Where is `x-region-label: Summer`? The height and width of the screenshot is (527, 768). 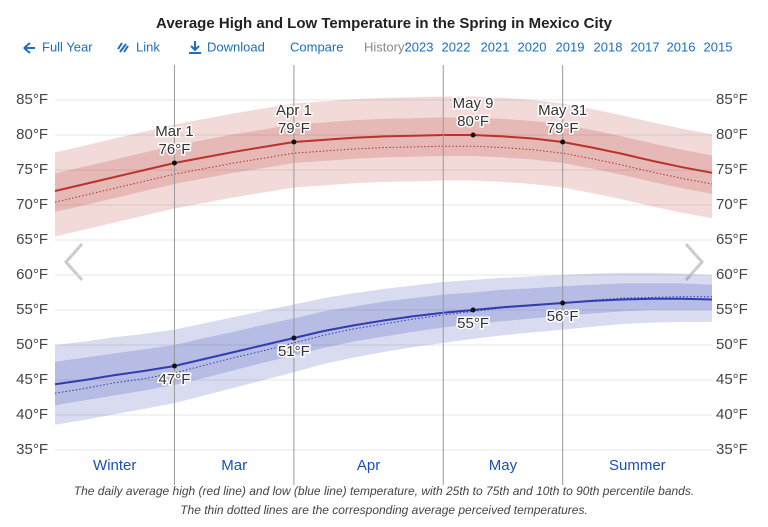 x-region-label: Summer is located at coordinates (637, 465).